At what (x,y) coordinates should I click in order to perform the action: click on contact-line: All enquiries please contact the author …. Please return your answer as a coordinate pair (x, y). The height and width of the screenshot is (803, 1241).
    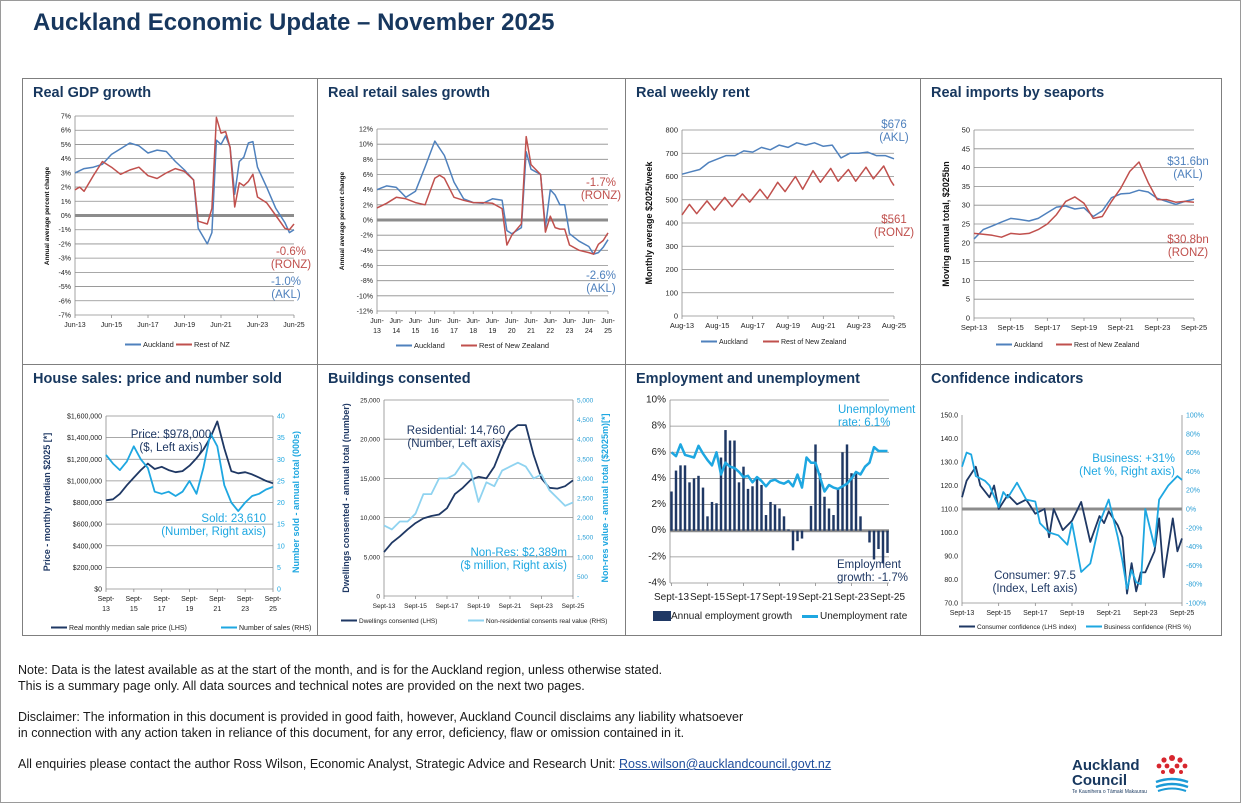
    Looking at the image, I should click on (424, 764).